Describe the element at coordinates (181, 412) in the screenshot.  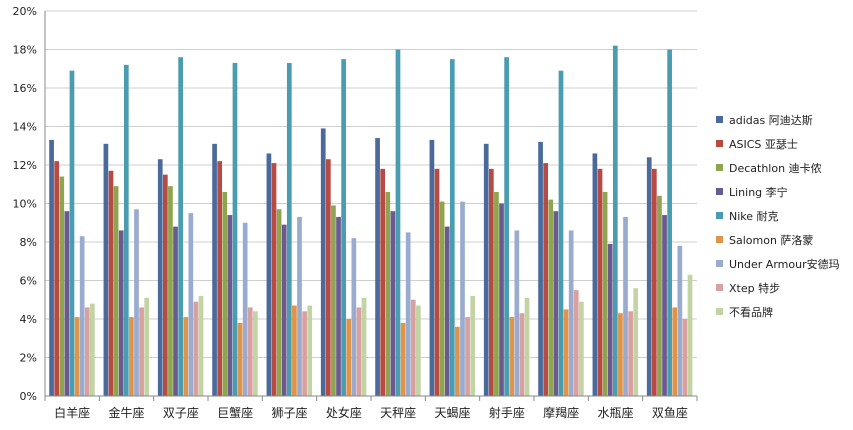
I see `x-tick-label: 双子座` at that location.